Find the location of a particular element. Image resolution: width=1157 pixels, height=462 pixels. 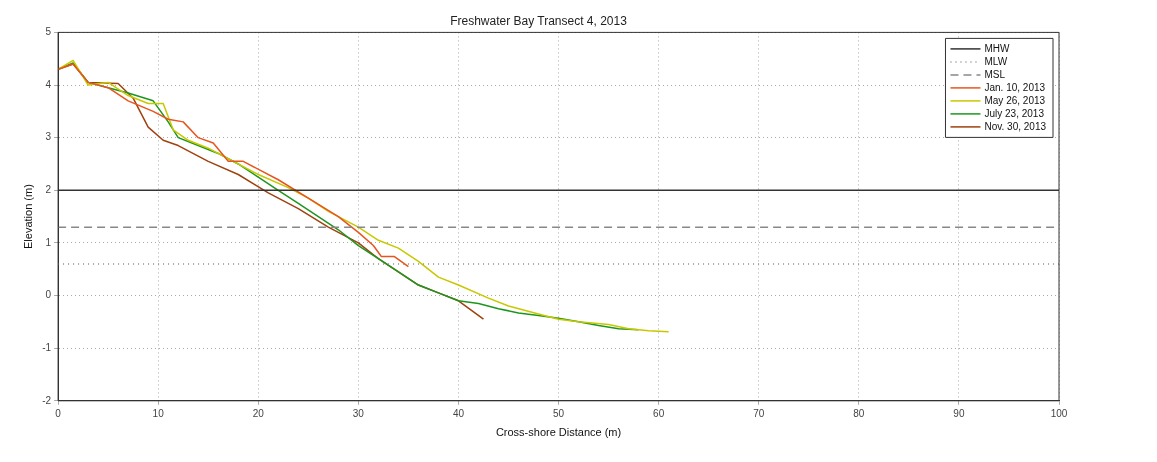

x-tick-label: 80 is located at coordinates (859, 413).